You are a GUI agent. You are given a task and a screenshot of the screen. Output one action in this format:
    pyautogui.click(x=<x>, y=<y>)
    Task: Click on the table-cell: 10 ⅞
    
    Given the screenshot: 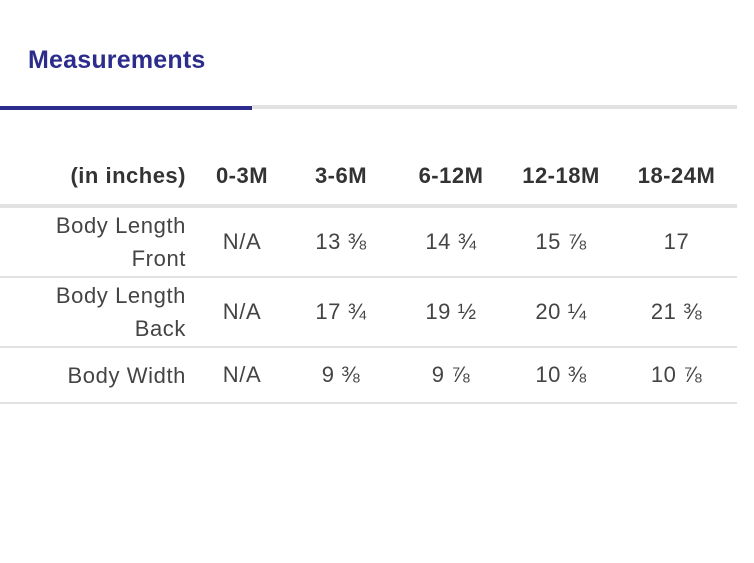 What is the action you would take?
    pyautogui.click(x=676, y=375)
    